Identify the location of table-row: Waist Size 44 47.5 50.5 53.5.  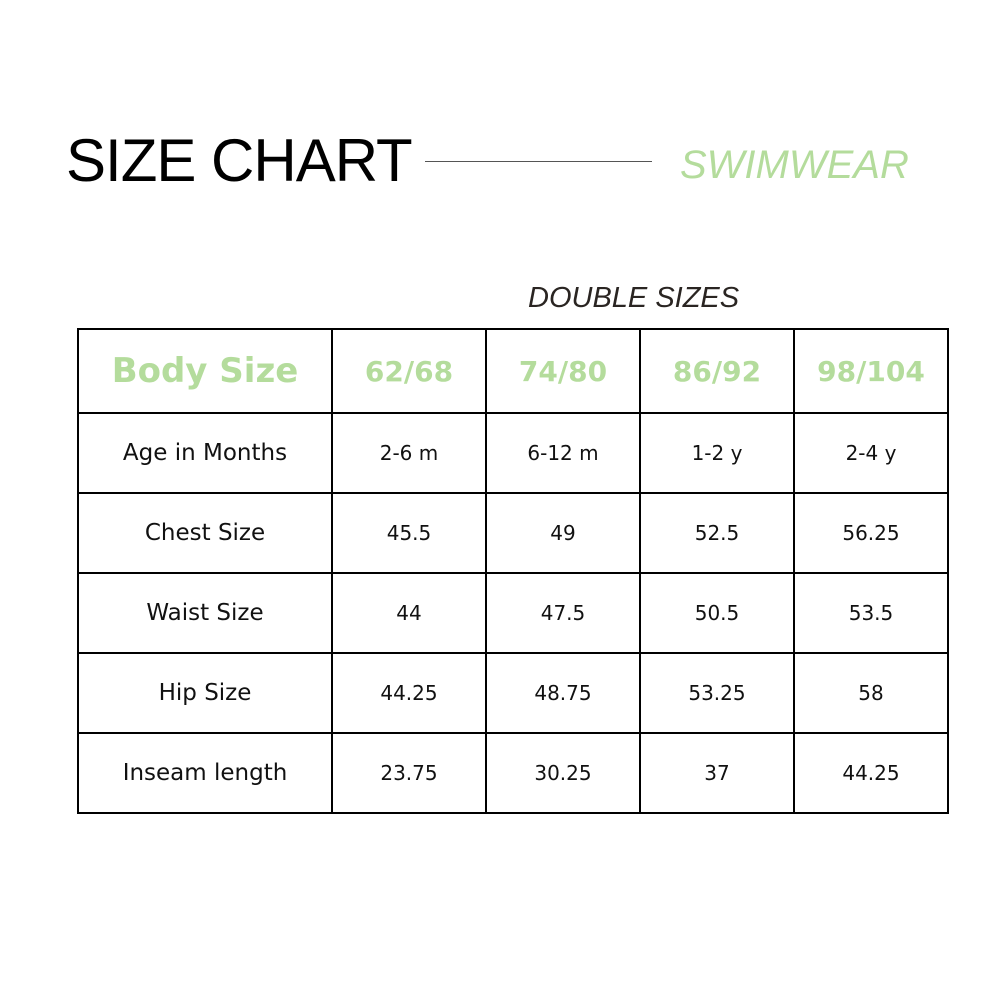
(513, 613).